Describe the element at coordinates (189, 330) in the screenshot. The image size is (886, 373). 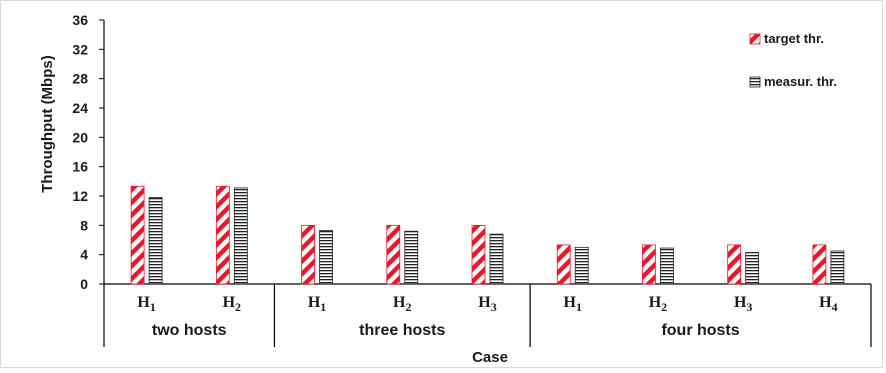
I see `group-label: two hosts` at that location.